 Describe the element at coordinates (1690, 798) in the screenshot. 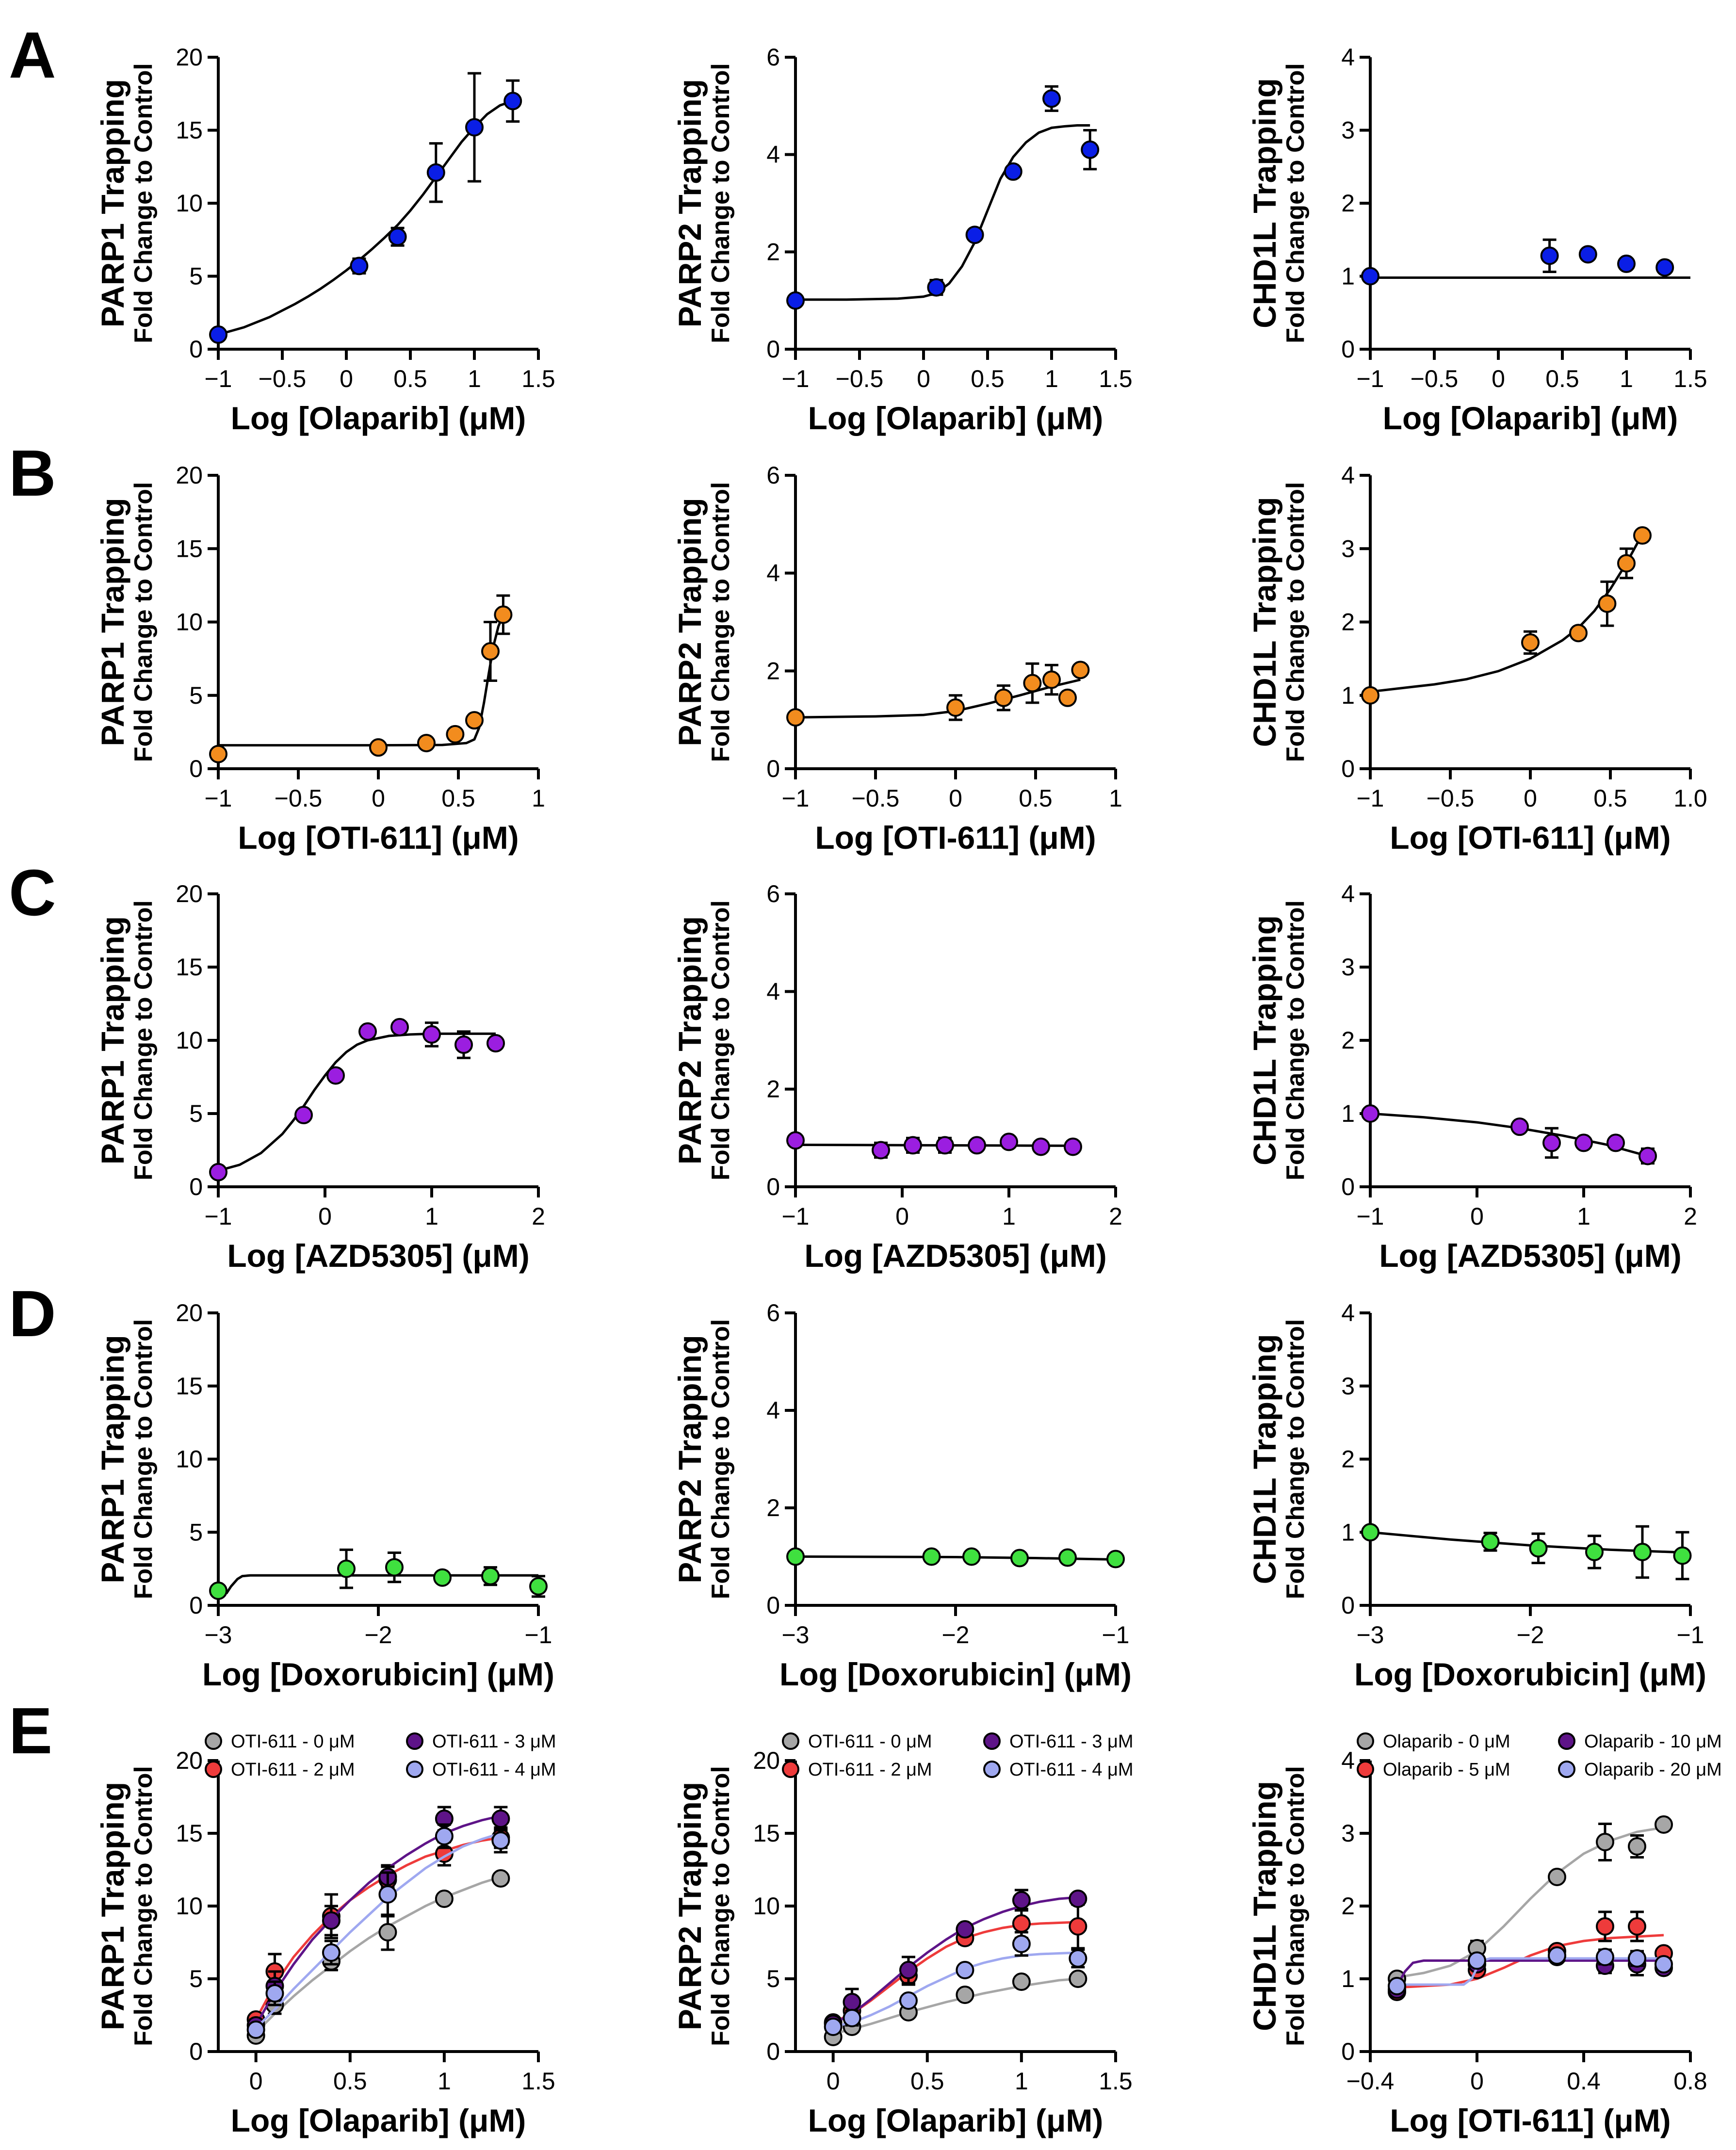

I see `x-tick-label: 1.0` at that location.